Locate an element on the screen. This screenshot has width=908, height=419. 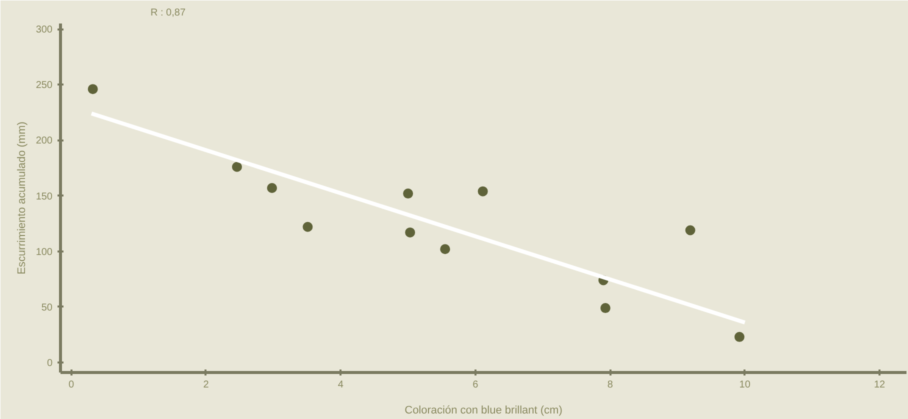
y-tick-label: 250 is located at coordinates (44, 86).